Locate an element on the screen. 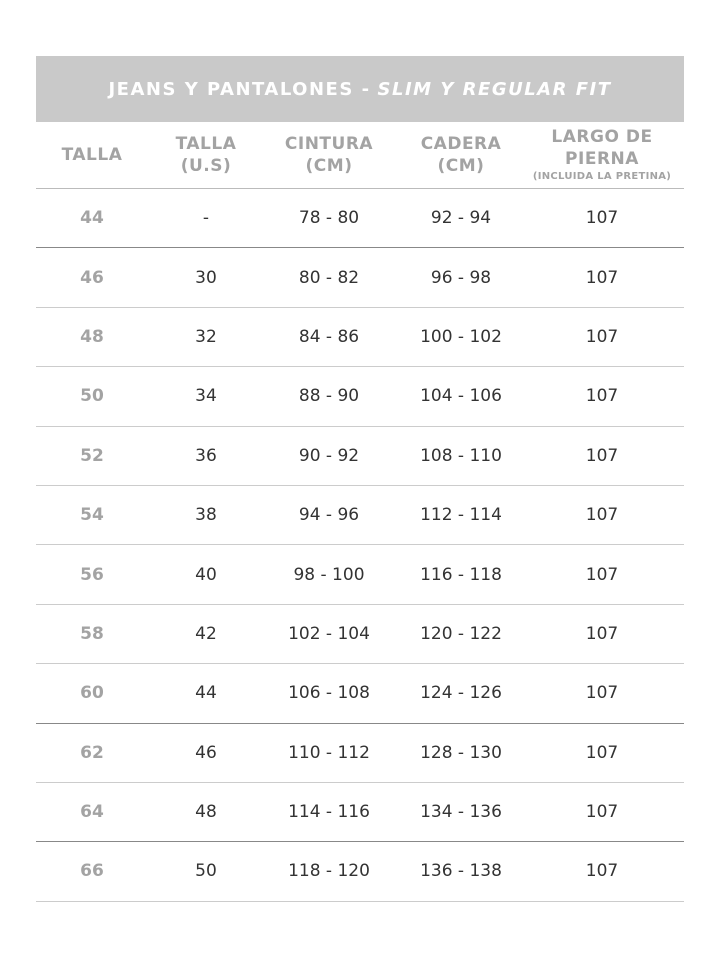  table-row: 46 30 80 - 82 96 - 98 107 is located at coordinates (360, 278).